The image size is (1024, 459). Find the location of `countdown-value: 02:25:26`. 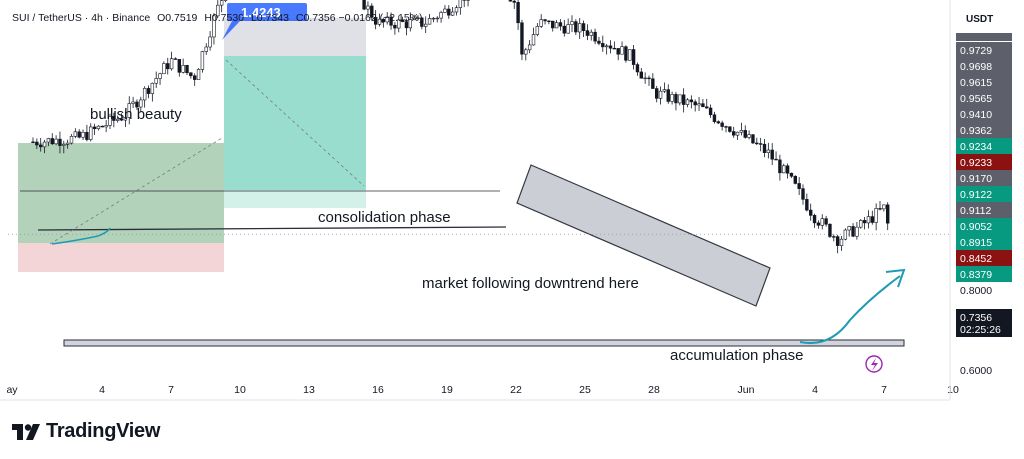

countdown-value: 02:25:26 is located at coordinates (980, 330).